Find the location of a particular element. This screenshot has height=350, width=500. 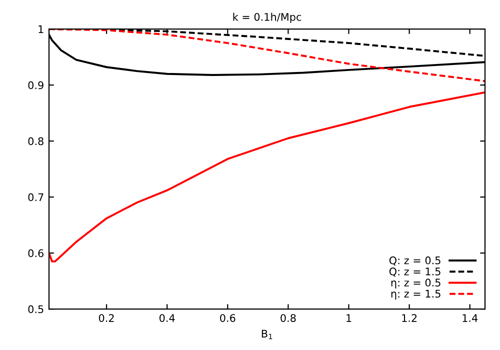

y-tick-label: 0.8 is located at coordinates (36, 141).